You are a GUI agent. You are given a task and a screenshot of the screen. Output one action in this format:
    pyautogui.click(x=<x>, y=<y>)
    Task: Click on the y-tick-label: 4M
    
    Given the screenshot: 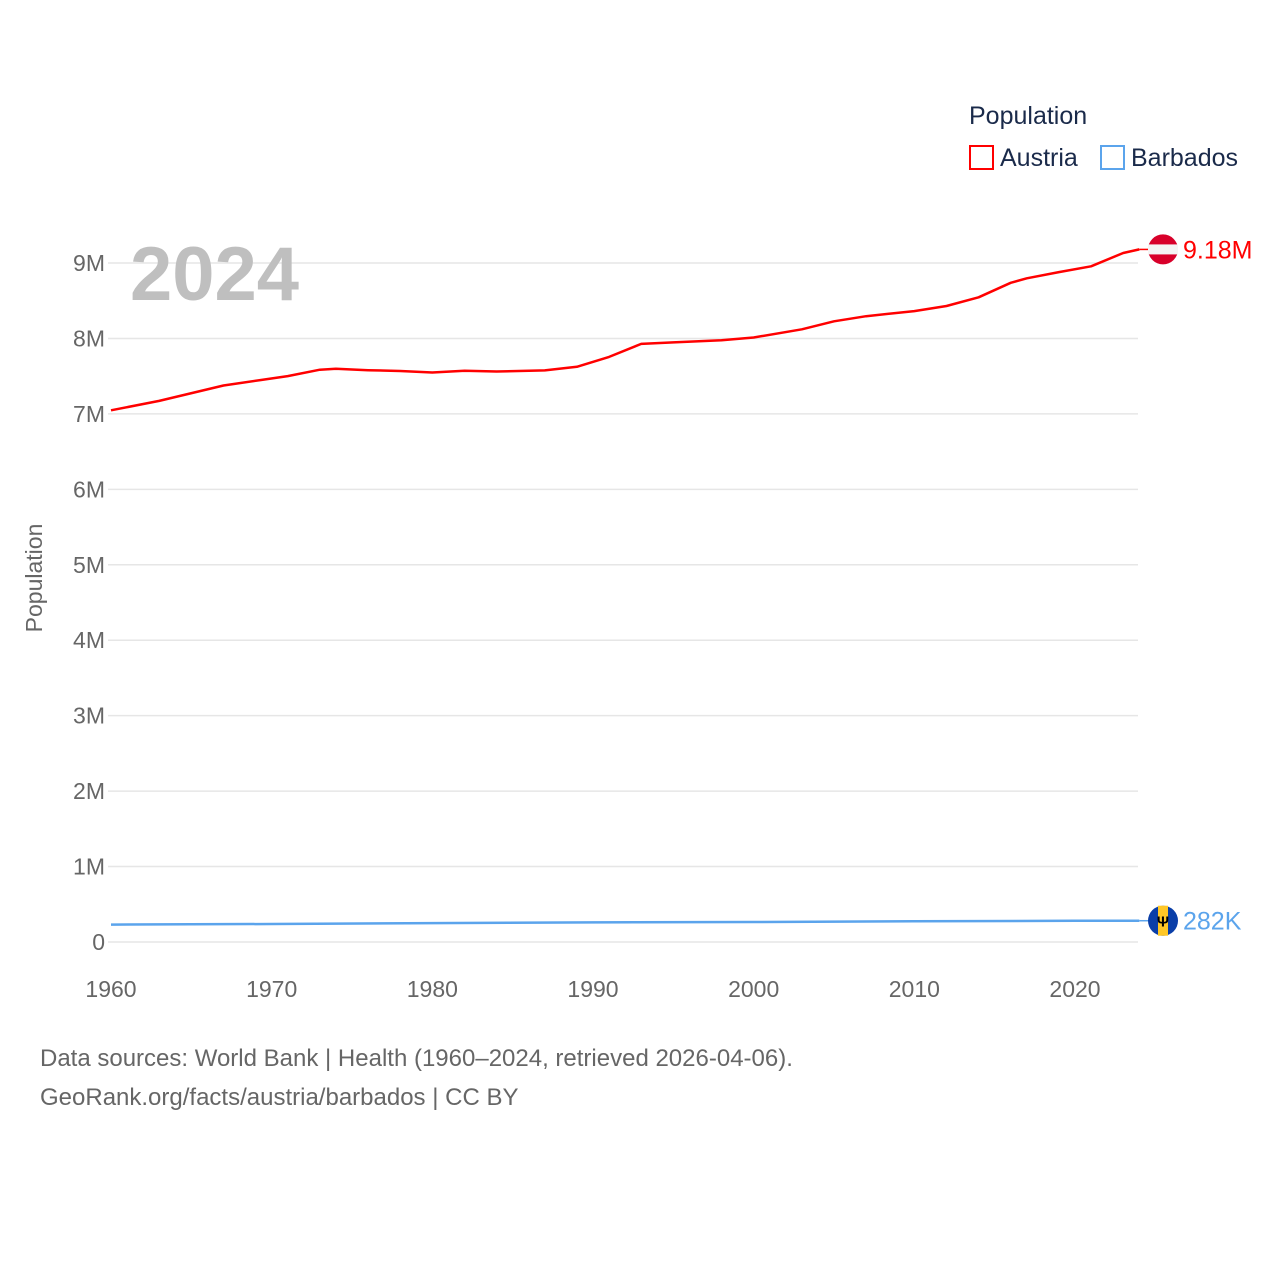 What is the action you would take?
    pyautogui.click(x=89, y=640)
    